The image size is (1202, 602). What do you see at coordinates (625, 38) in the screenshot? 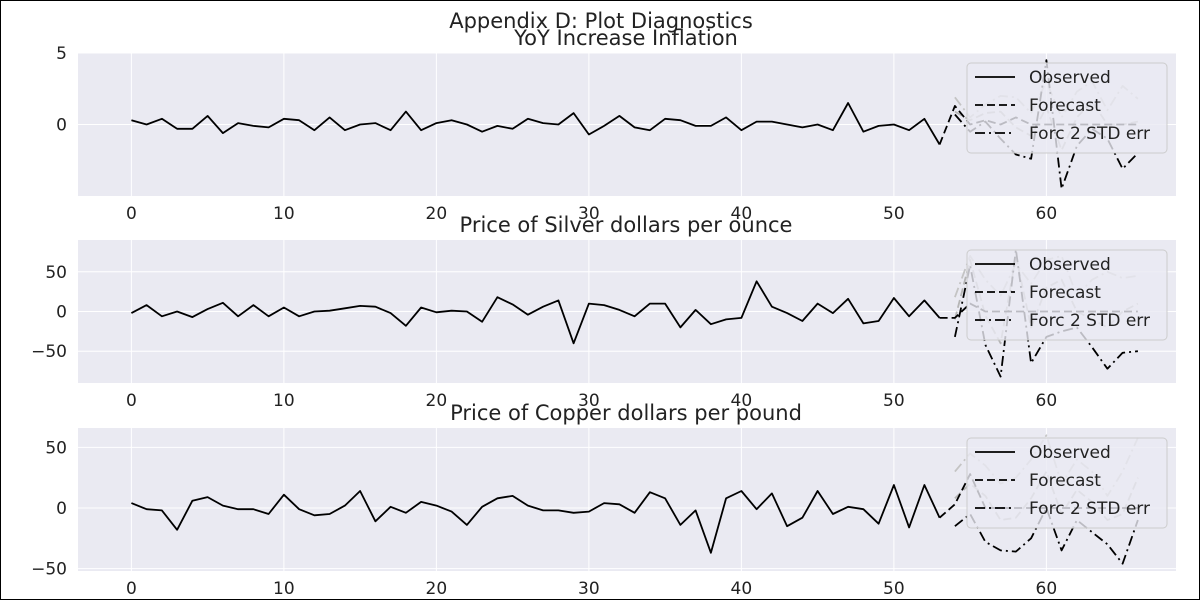
I see `subplot-title: YoY Increase Inflation` at bounding box center [625, 38].